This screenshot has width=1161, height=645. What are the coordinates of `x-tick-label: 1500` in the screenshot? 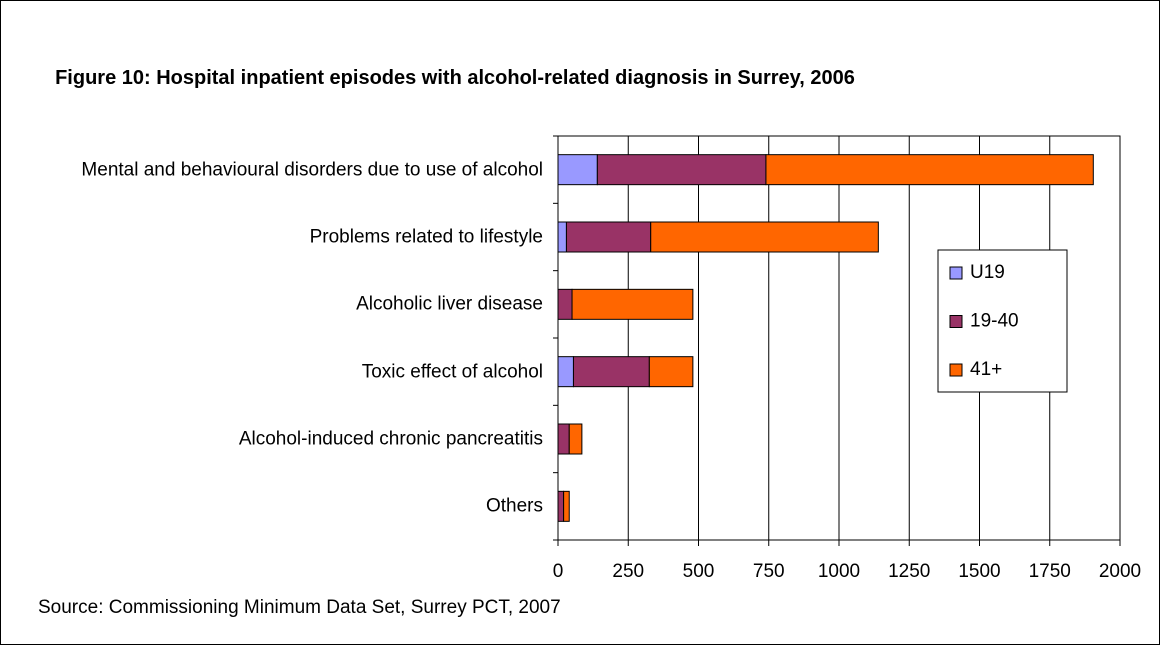 It's located at (979, 571).